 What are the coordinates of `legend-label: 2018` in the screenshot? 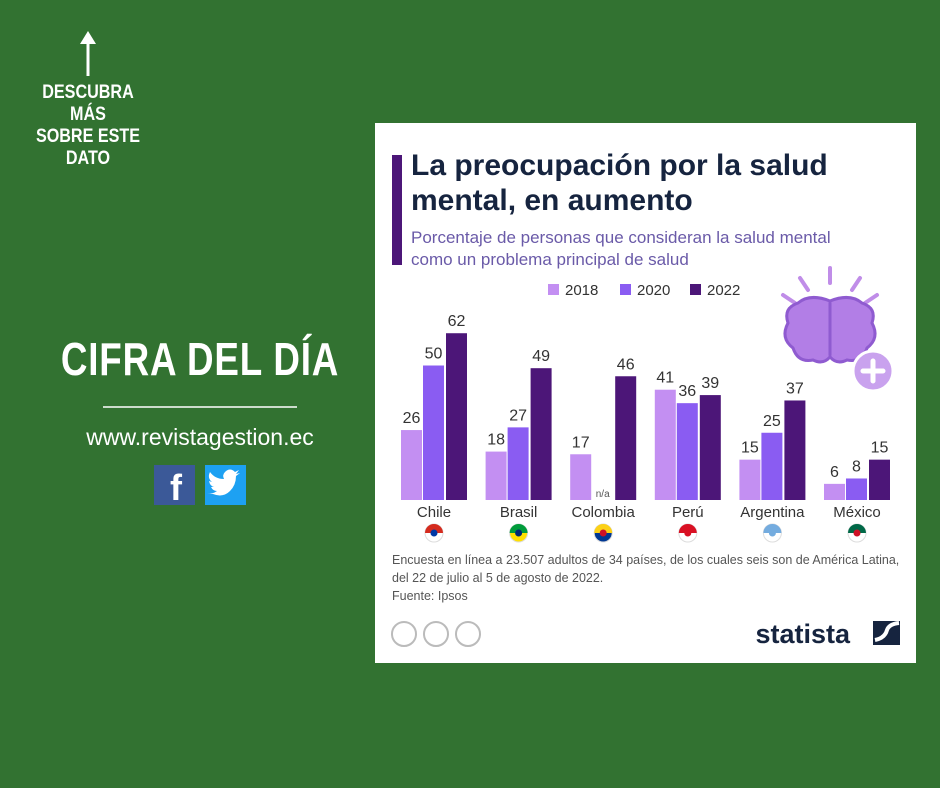 It's located at (581, 290).